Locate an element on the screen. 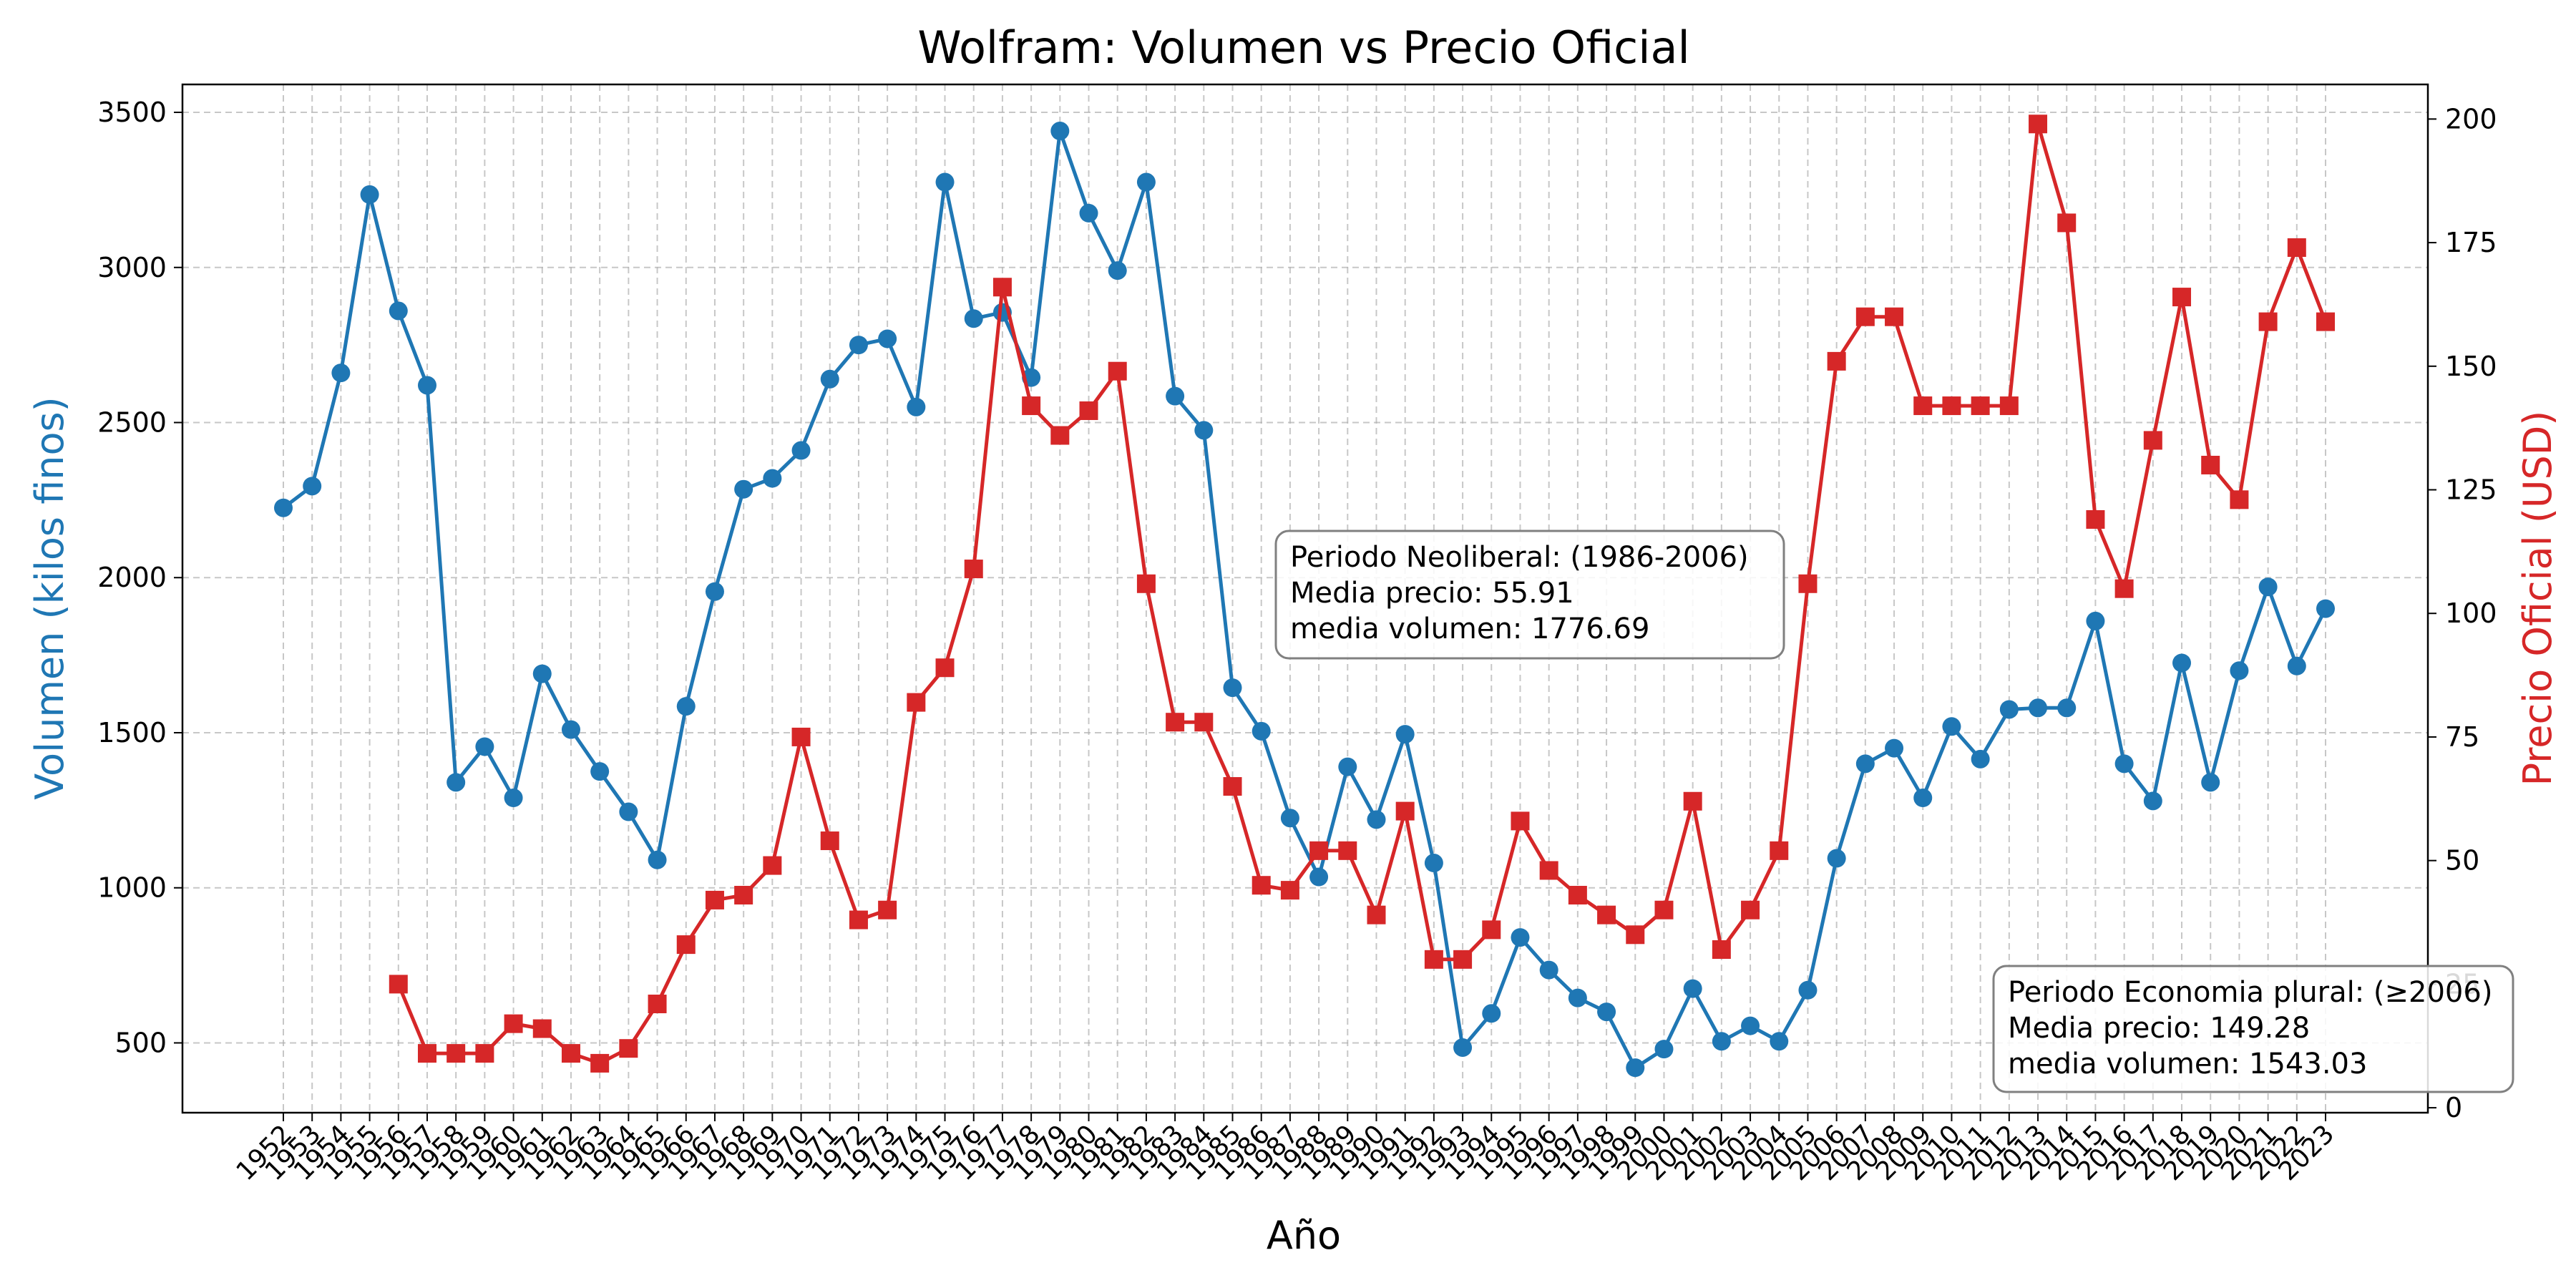  y-right-tick-label: 150 is located at coordinates (2471, 366).